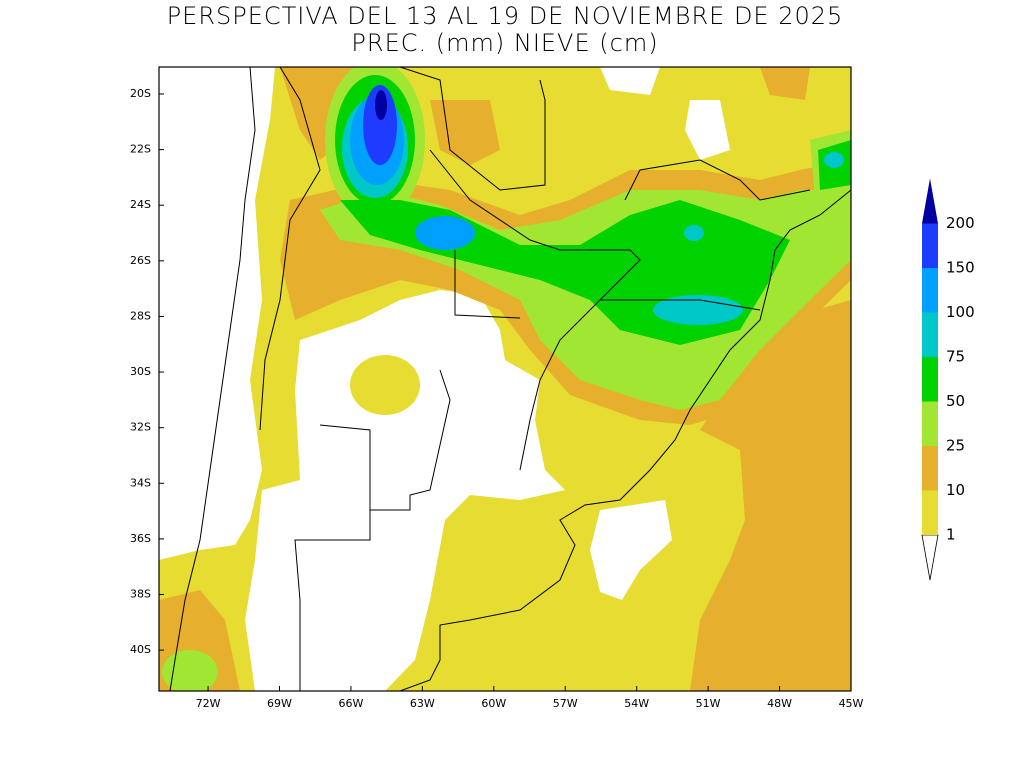 This screenshot has width=1011, height=759. Describe the element at coordinates (930, 201) in the screenshot. I see `colorbar-over` at that location.